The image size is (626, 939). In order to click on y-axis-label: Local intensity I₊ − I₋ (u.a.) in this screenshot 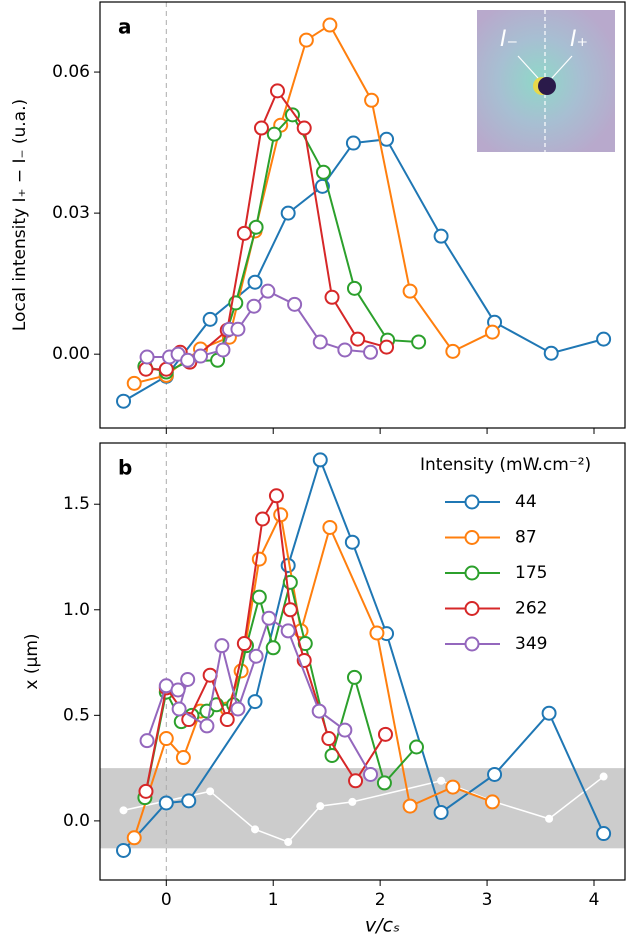, I will do `click(20, 215)`.